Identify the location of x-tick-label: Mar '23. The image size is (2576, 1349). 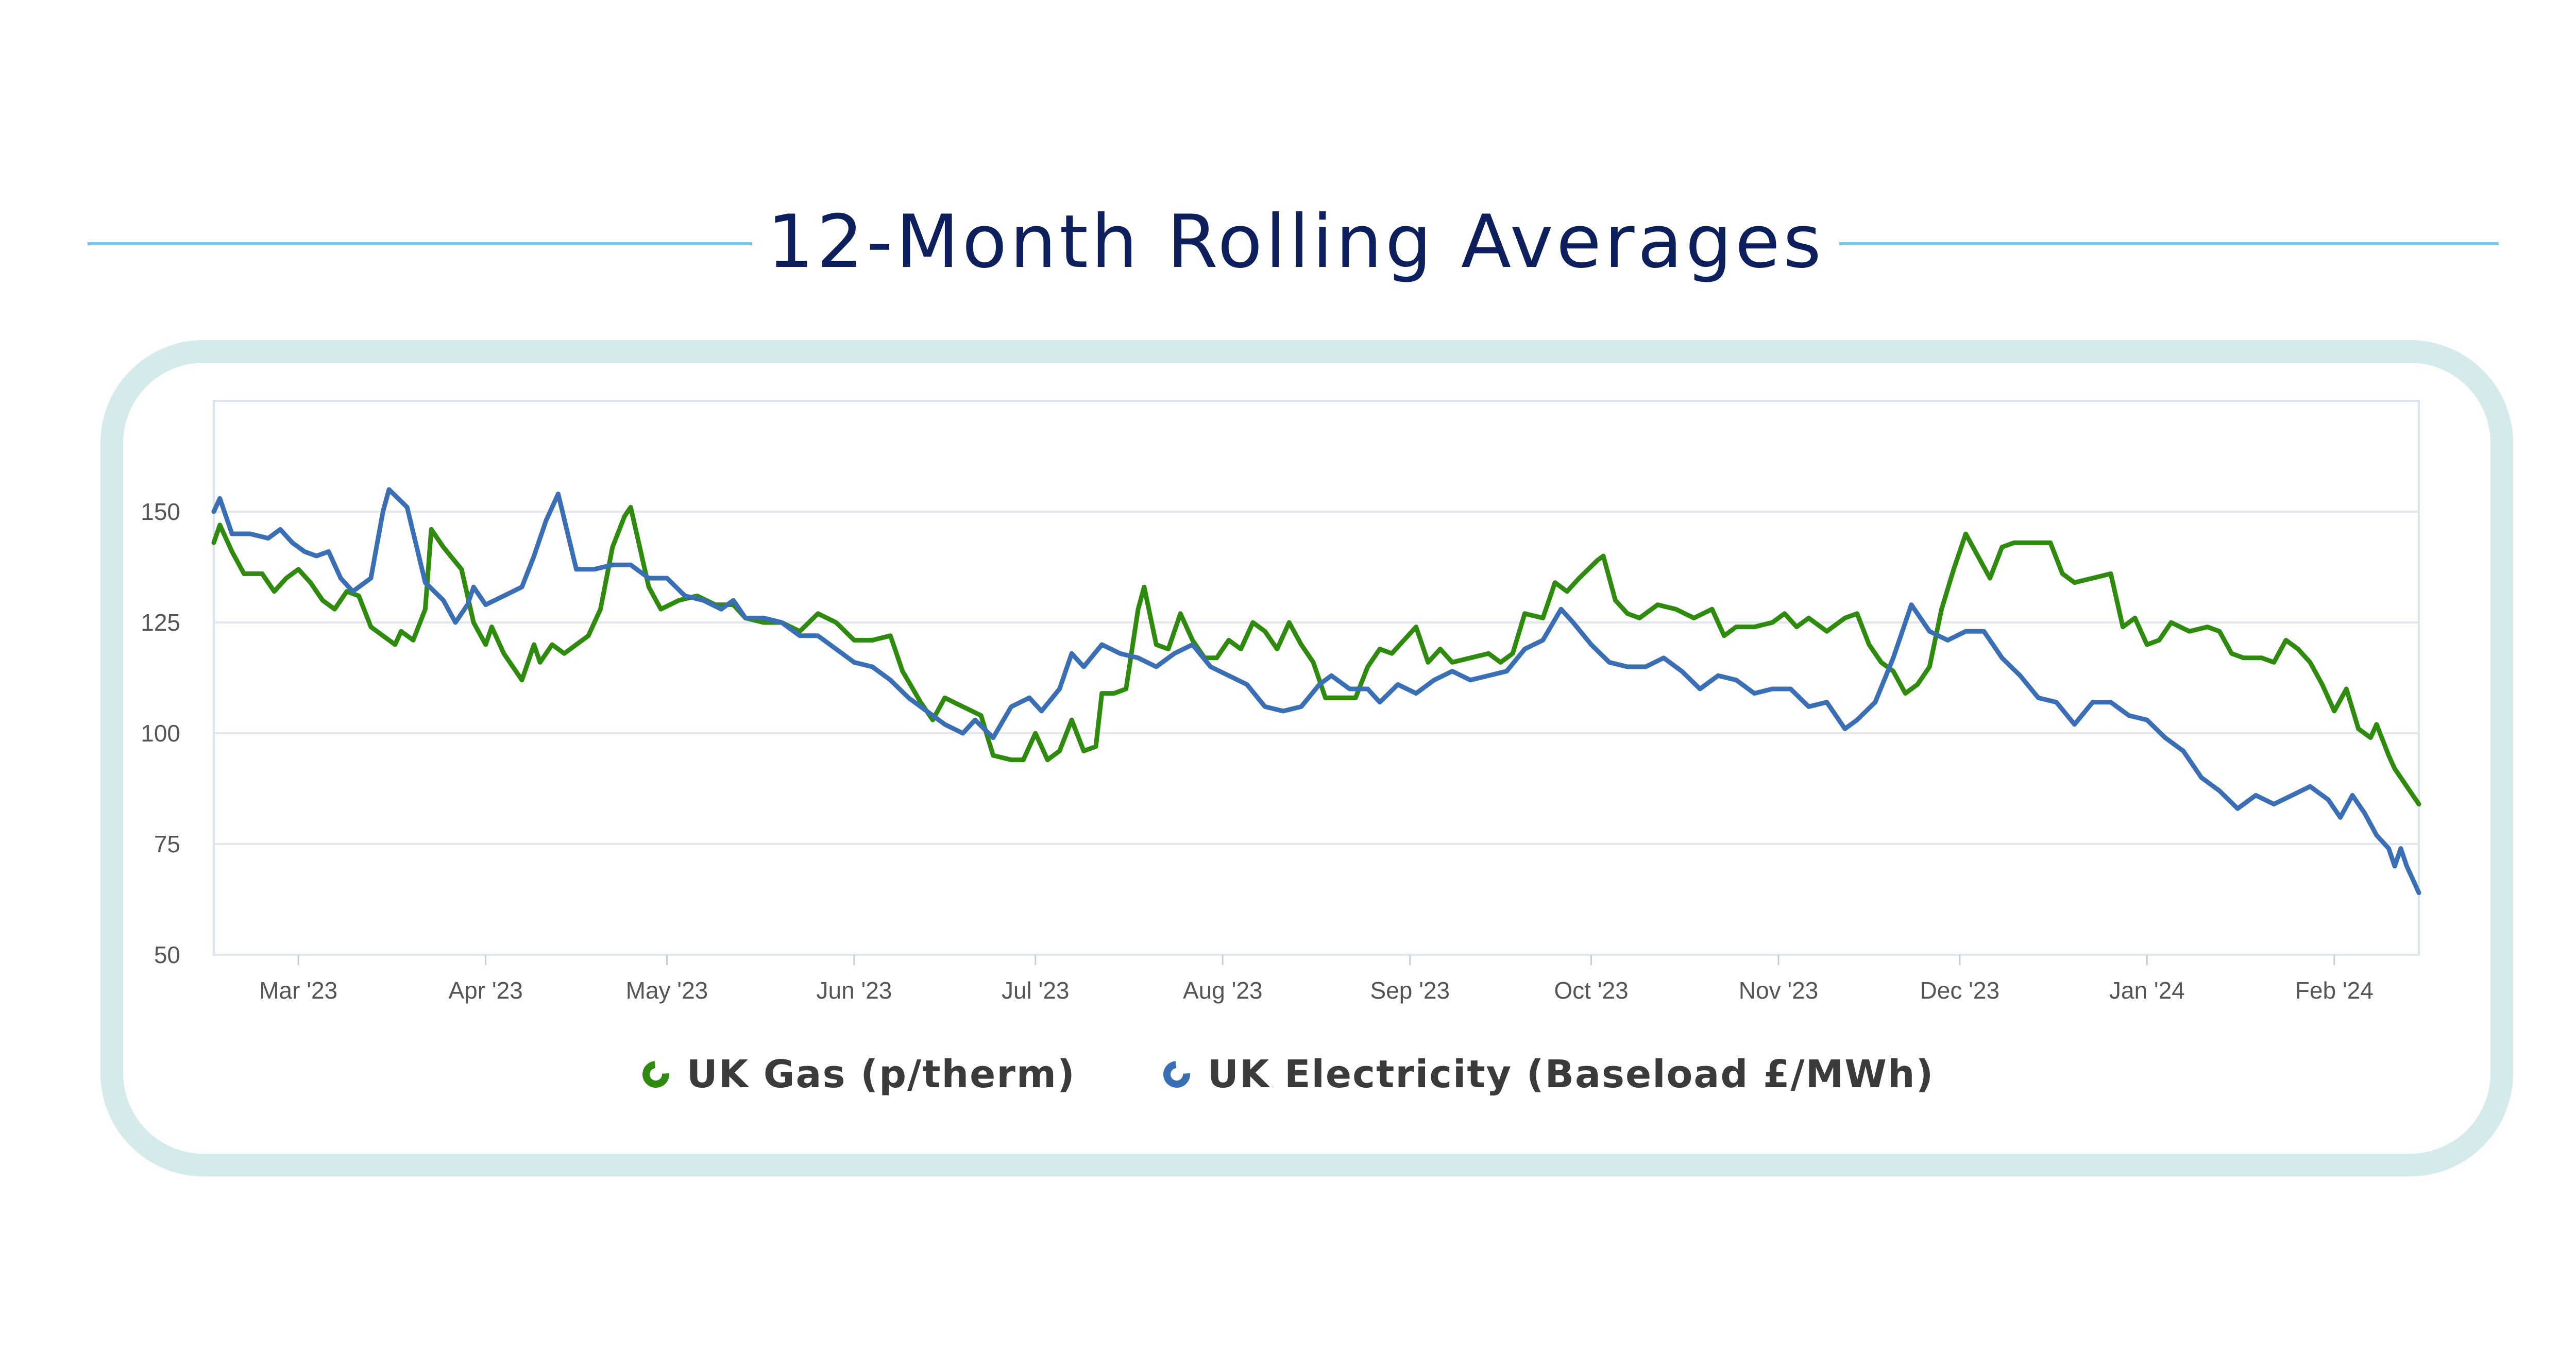
(298, 990).